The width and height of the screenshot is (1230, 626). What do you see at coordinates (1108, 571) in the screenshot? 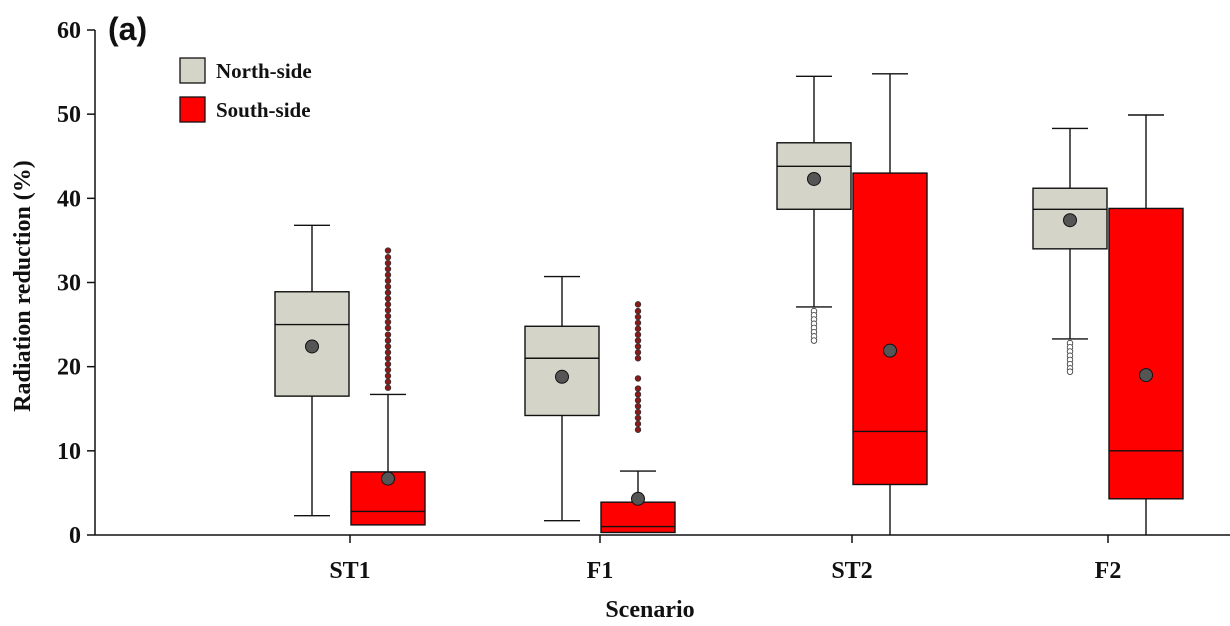
I see `x-tick-label: F2` at bounding box center [1108, 571].